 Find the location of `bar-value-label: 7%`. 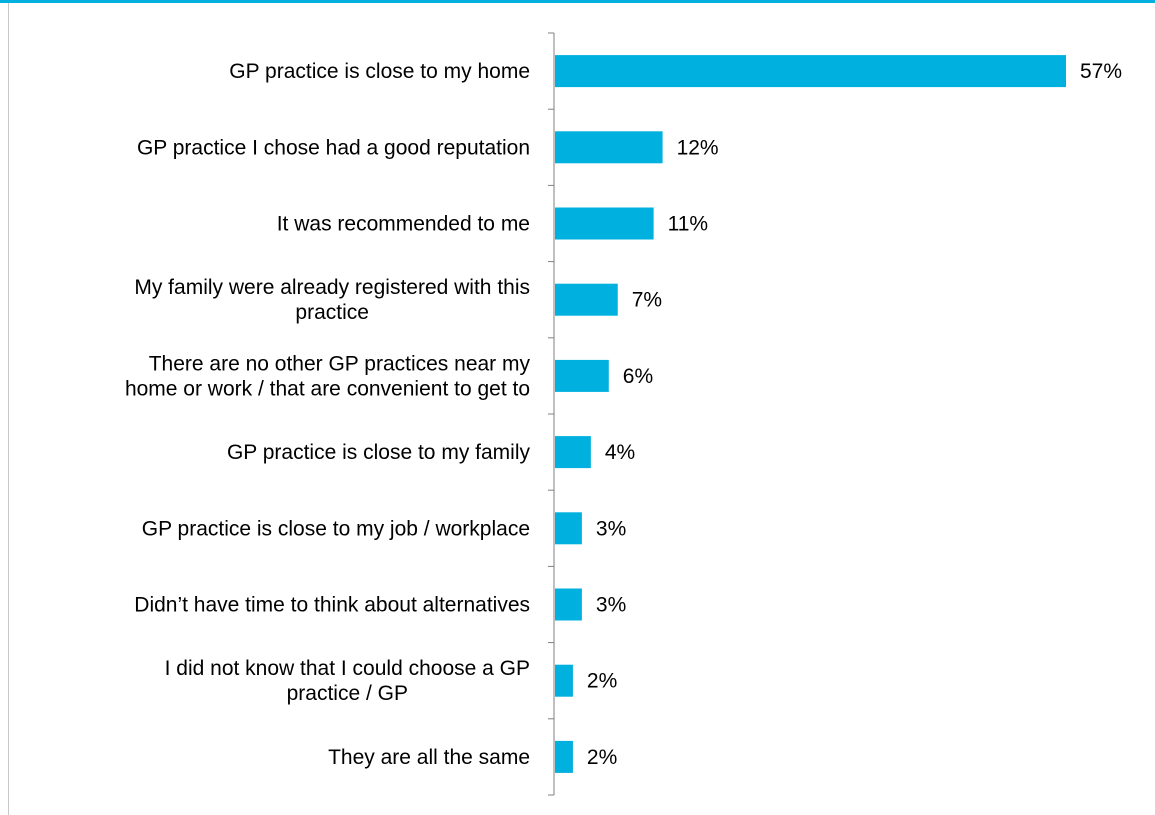

bar-value-label: 7% is located at coordinates (647, 300).